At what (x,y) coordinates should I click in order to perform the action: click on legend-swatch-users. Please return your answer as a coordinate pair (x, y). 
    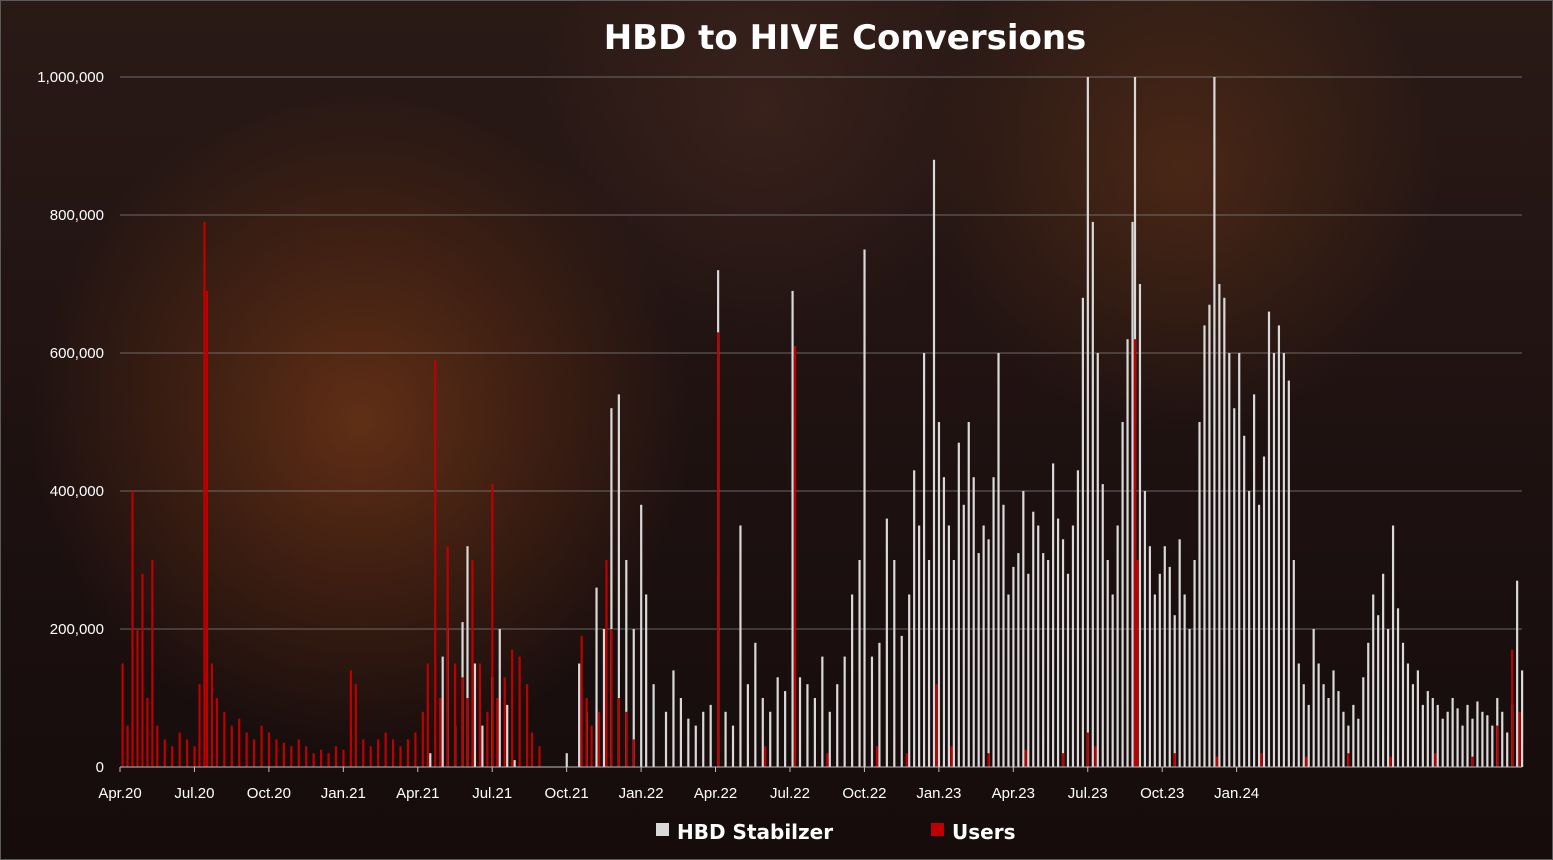
    Looking at the image, I should click on (937, 829).